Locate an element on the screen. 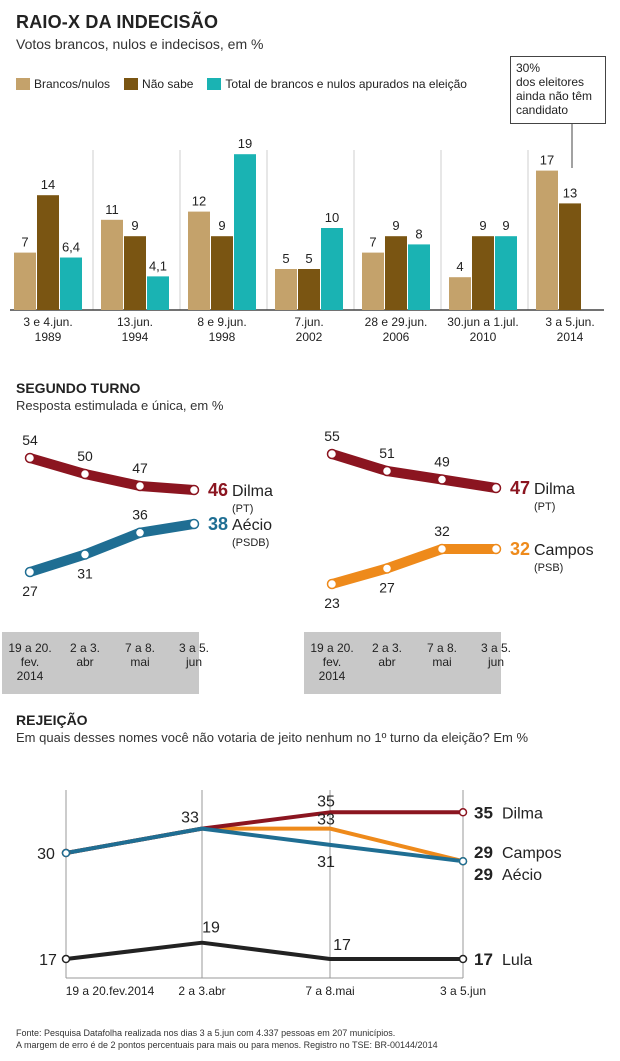 The height and width of the screenshot is (1061, 620). rejeicao-end-name-dilma: Dilma is located at coordinates (522, 813).